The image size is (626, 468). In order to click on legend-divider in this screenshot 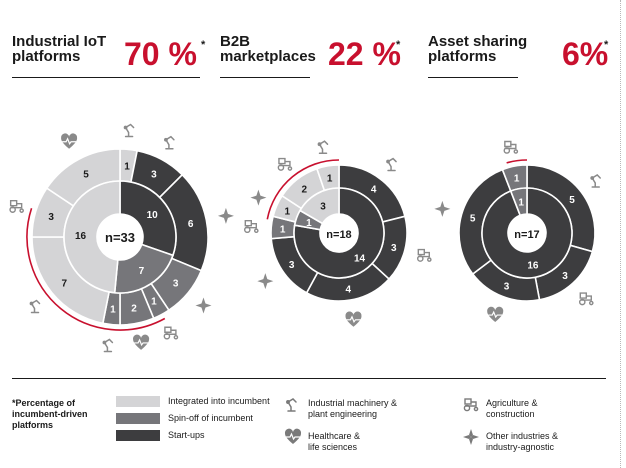, I will do `click(309, 378)`.